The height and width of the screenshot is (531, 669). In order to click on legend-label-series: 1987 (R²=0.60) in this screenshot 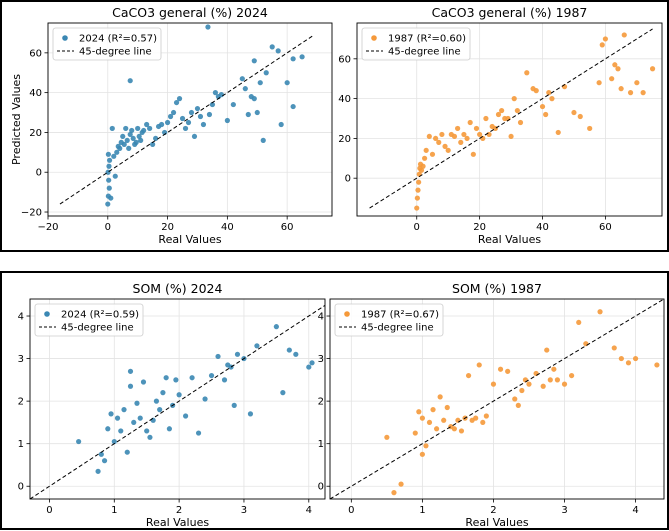, I will do `click(427, 39)`.